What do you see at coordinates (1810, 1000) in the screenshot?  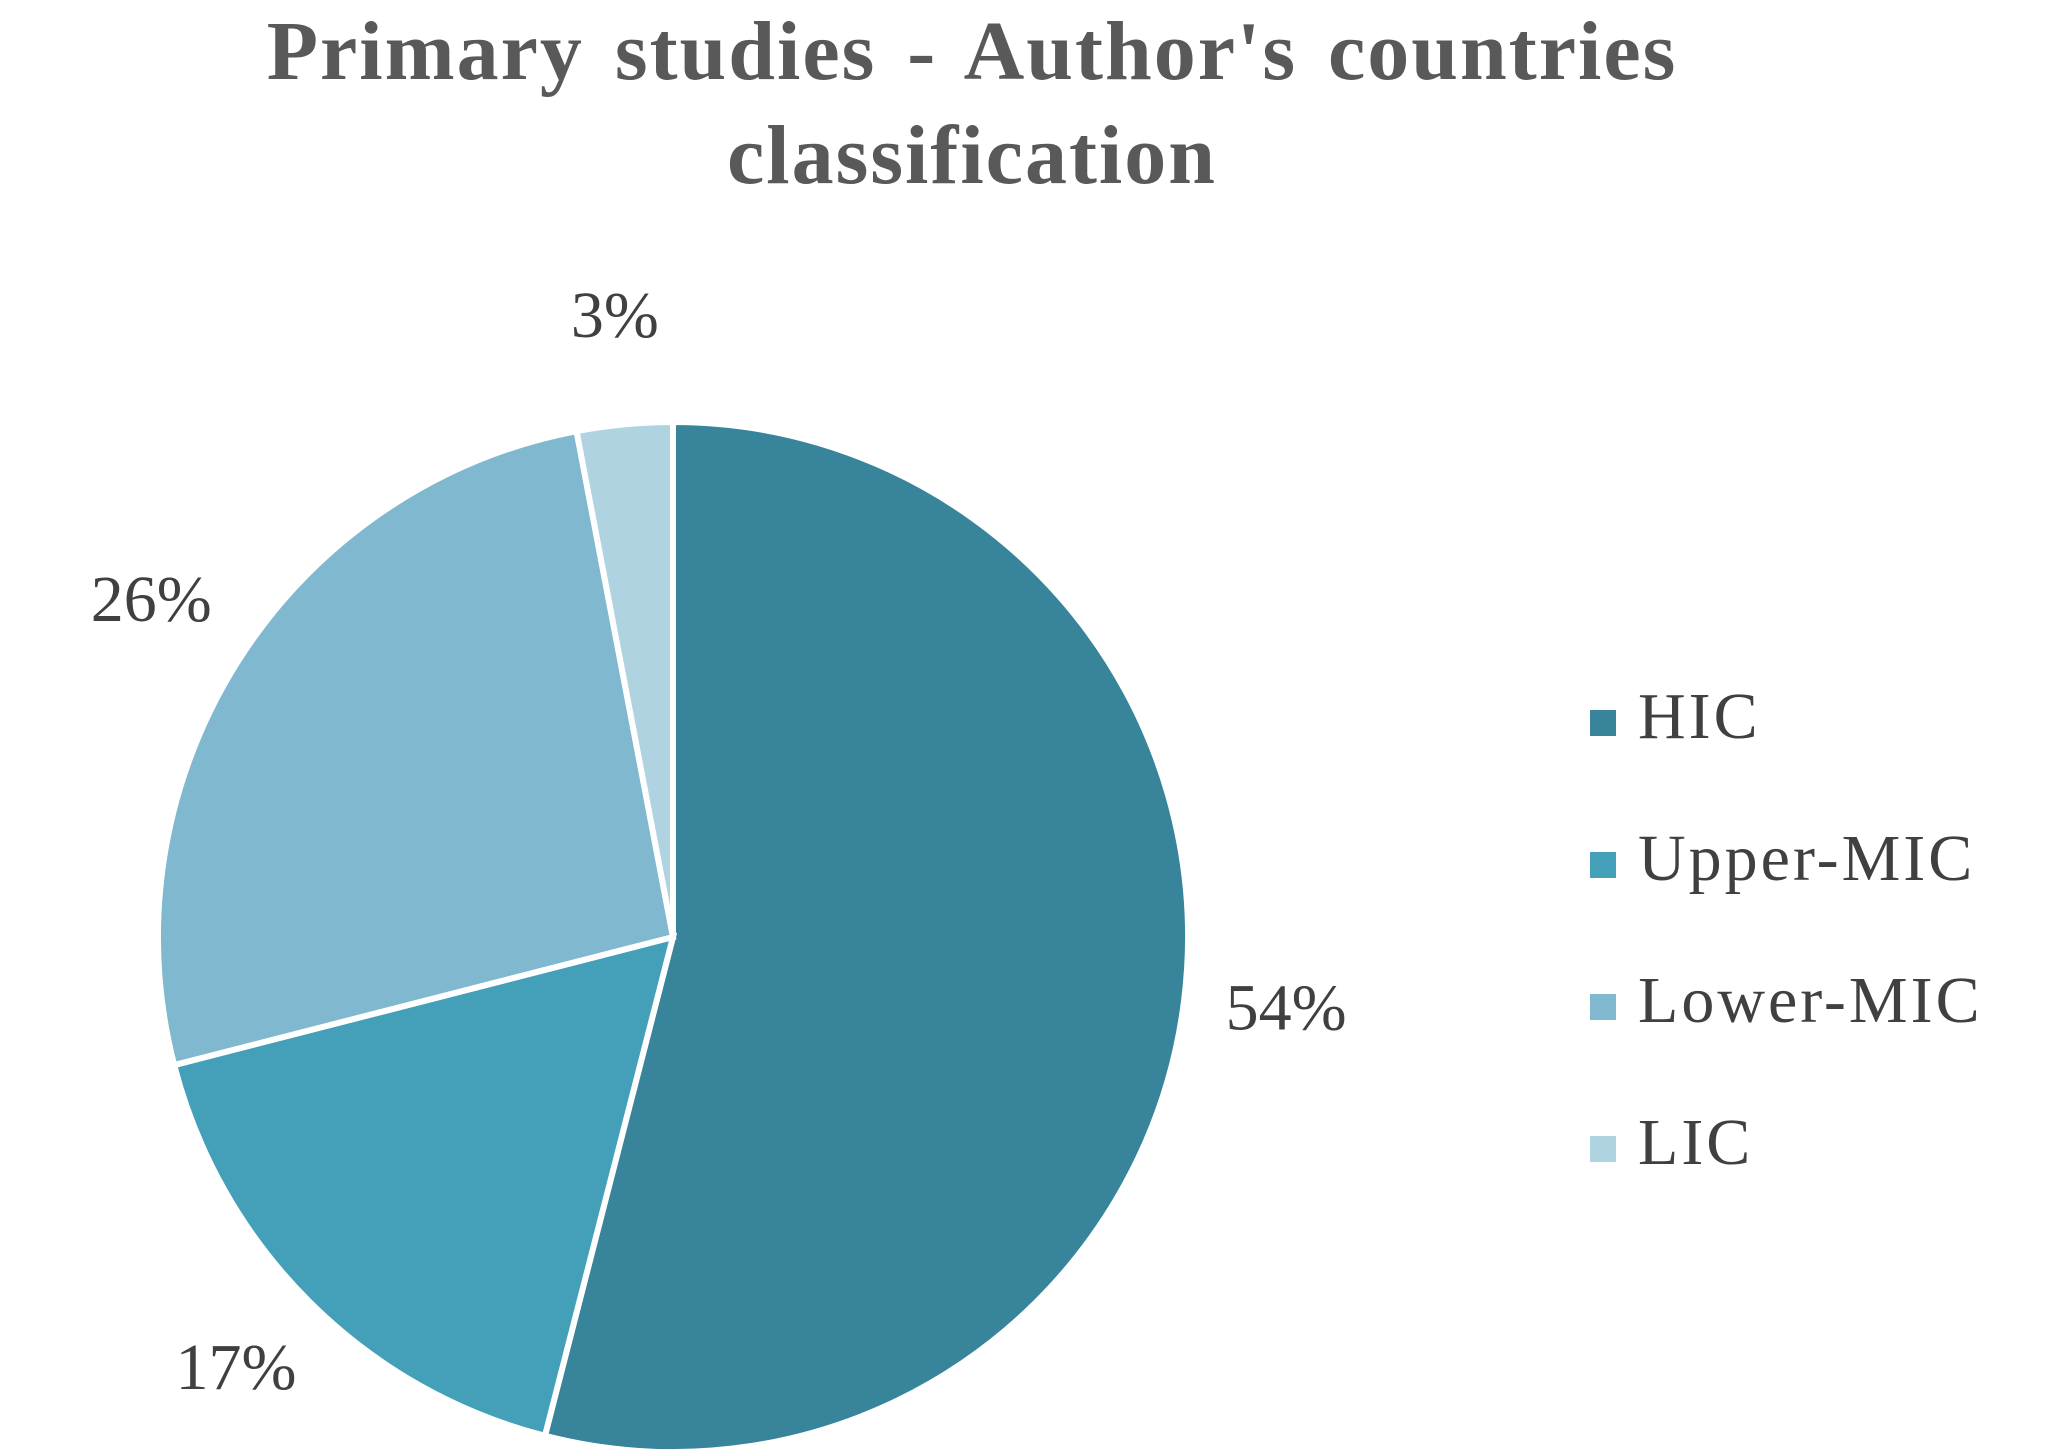 I see `legend-label: Lower-MIC` at bounding box center [1810, 1000].